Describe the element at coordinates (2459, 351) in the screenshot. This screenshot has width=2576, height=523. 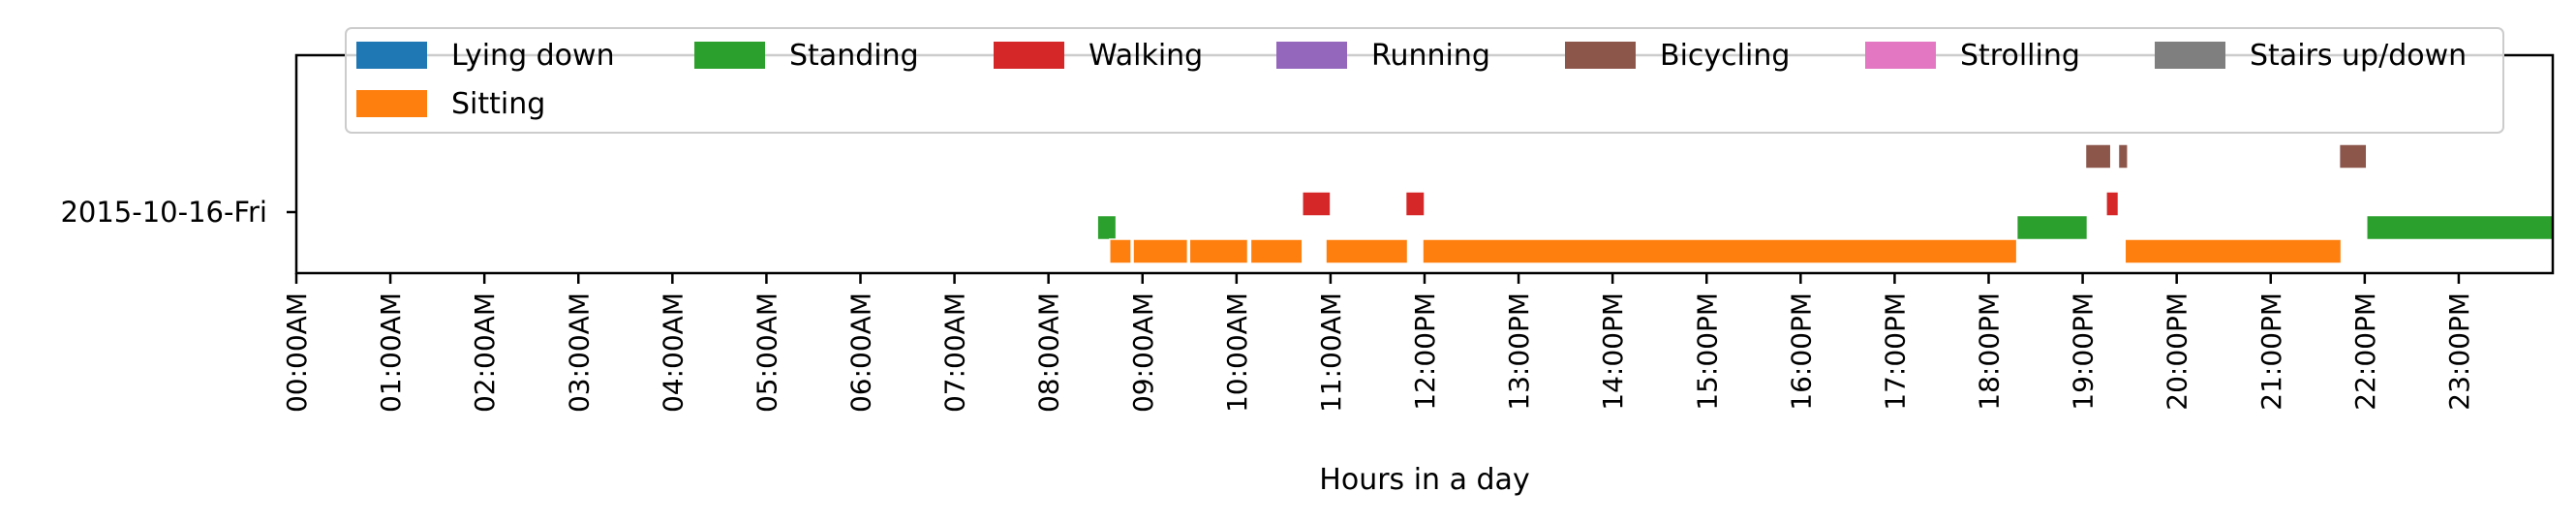
I see `x-tick-label: 23:00PM` at that location.